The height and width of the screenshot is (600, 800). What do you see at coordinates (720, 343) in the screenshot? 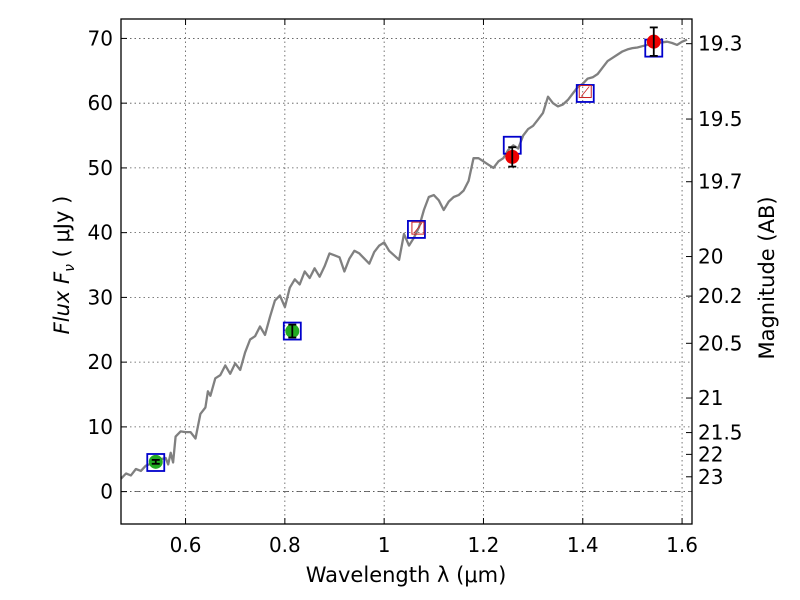
I see `mag-tick-label: 20.5` at bounding box center [720, 343].